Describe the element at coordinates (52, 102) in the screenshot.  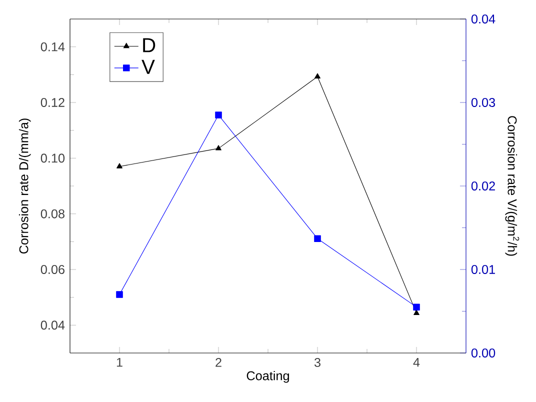
I see `y-tick-label: 0.12` at that location.